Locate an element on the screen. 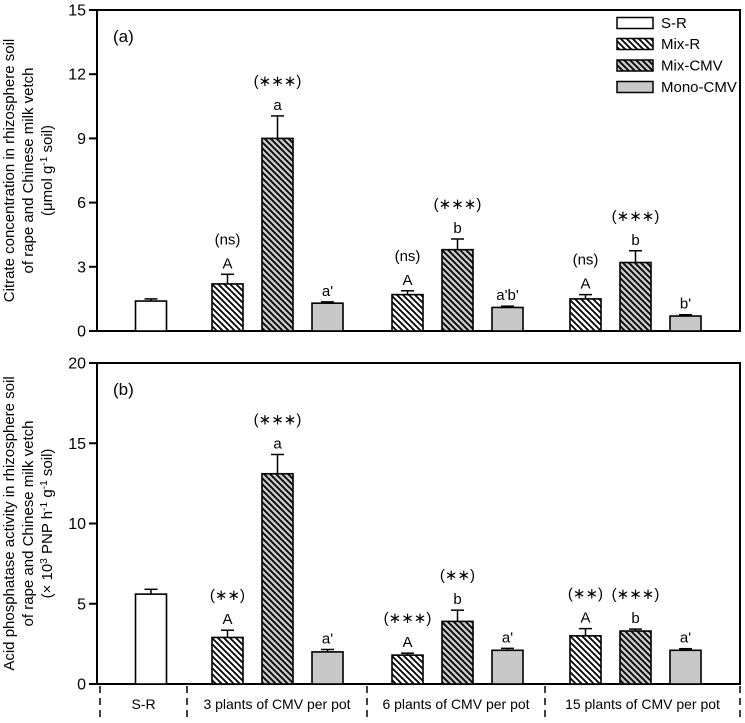 This screenshot has width=745, height=723. legend-swatch-mono-cmv is located at coordinates (635, 87).